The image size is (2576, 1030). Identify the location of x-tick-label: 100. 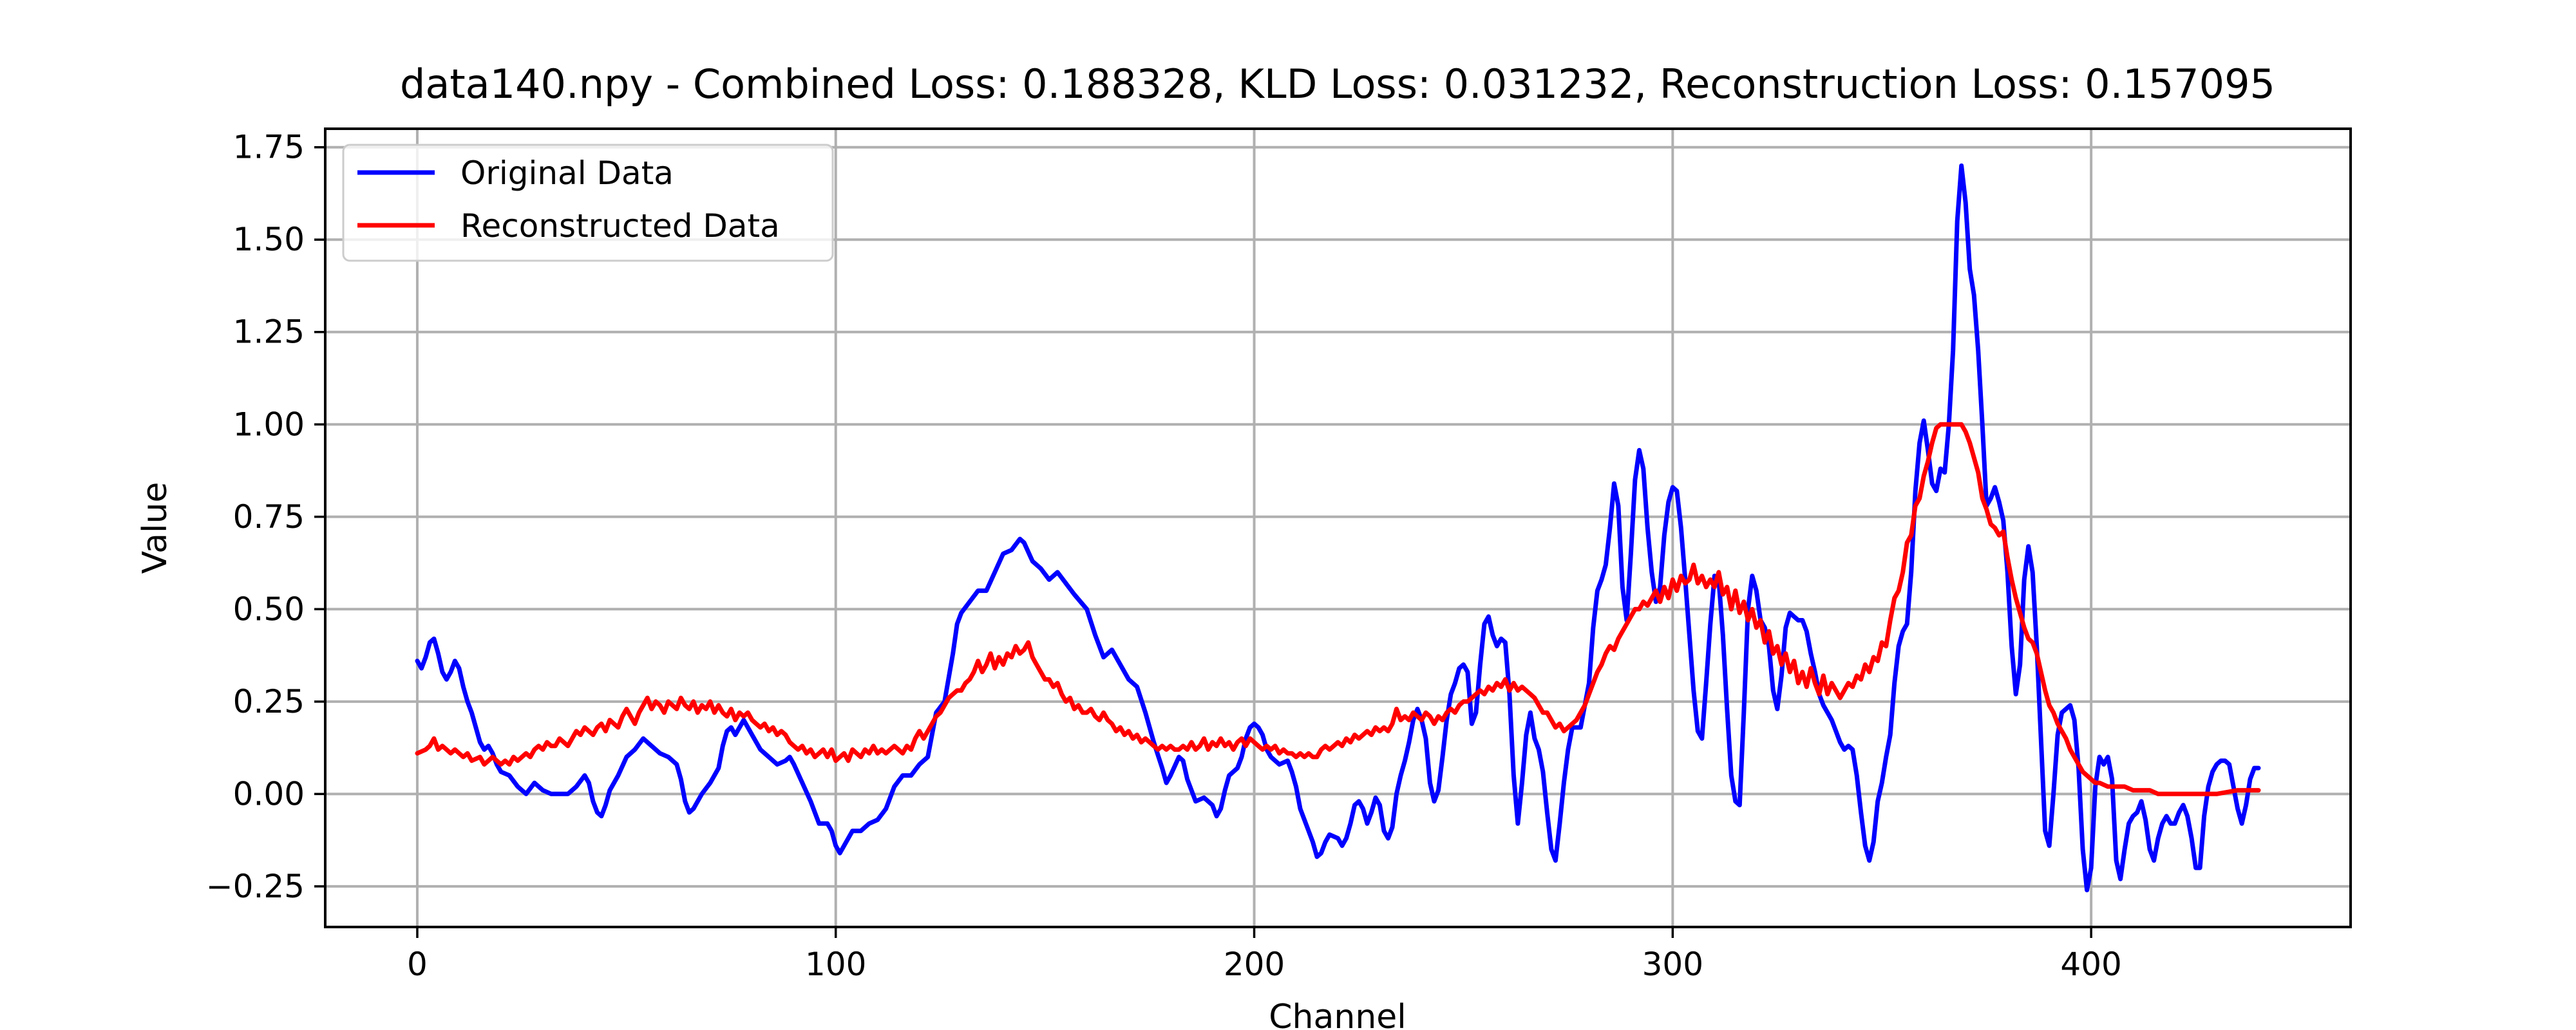
(836, 964).